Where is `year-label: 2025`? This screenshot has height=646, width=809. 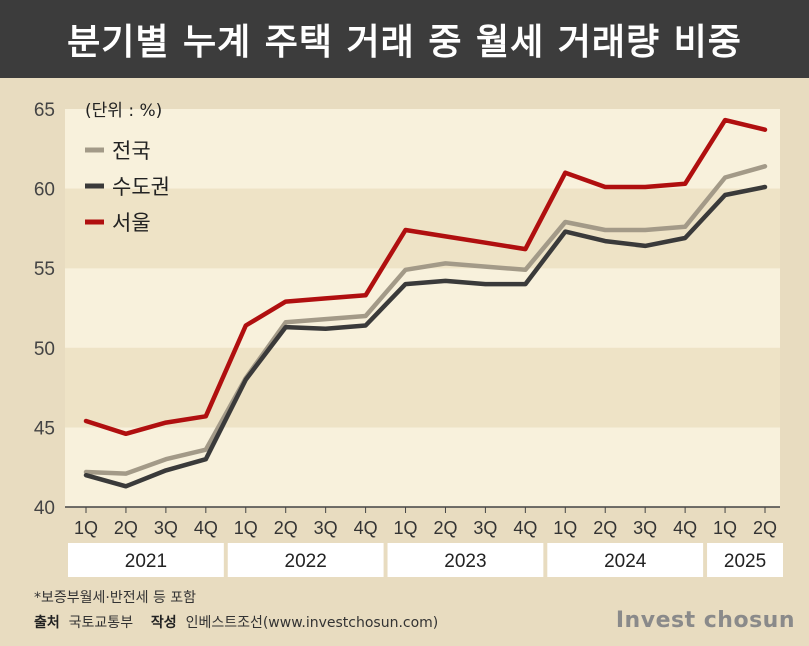
year-label: 2025 is located at coordinates (745, 561).